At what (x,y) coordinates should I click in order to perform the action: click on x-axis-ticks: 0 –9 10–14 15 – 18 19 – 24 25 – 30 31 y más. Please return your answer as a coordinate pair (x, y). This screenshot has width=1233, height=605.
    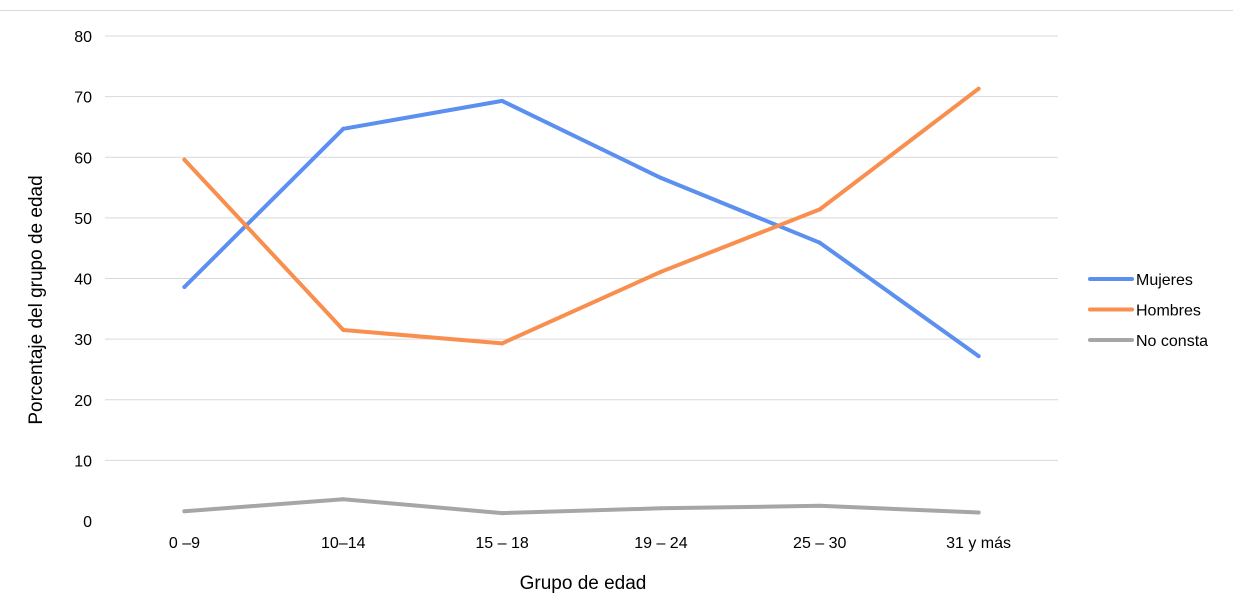
    Looking at the image, I should click on (590, 543).